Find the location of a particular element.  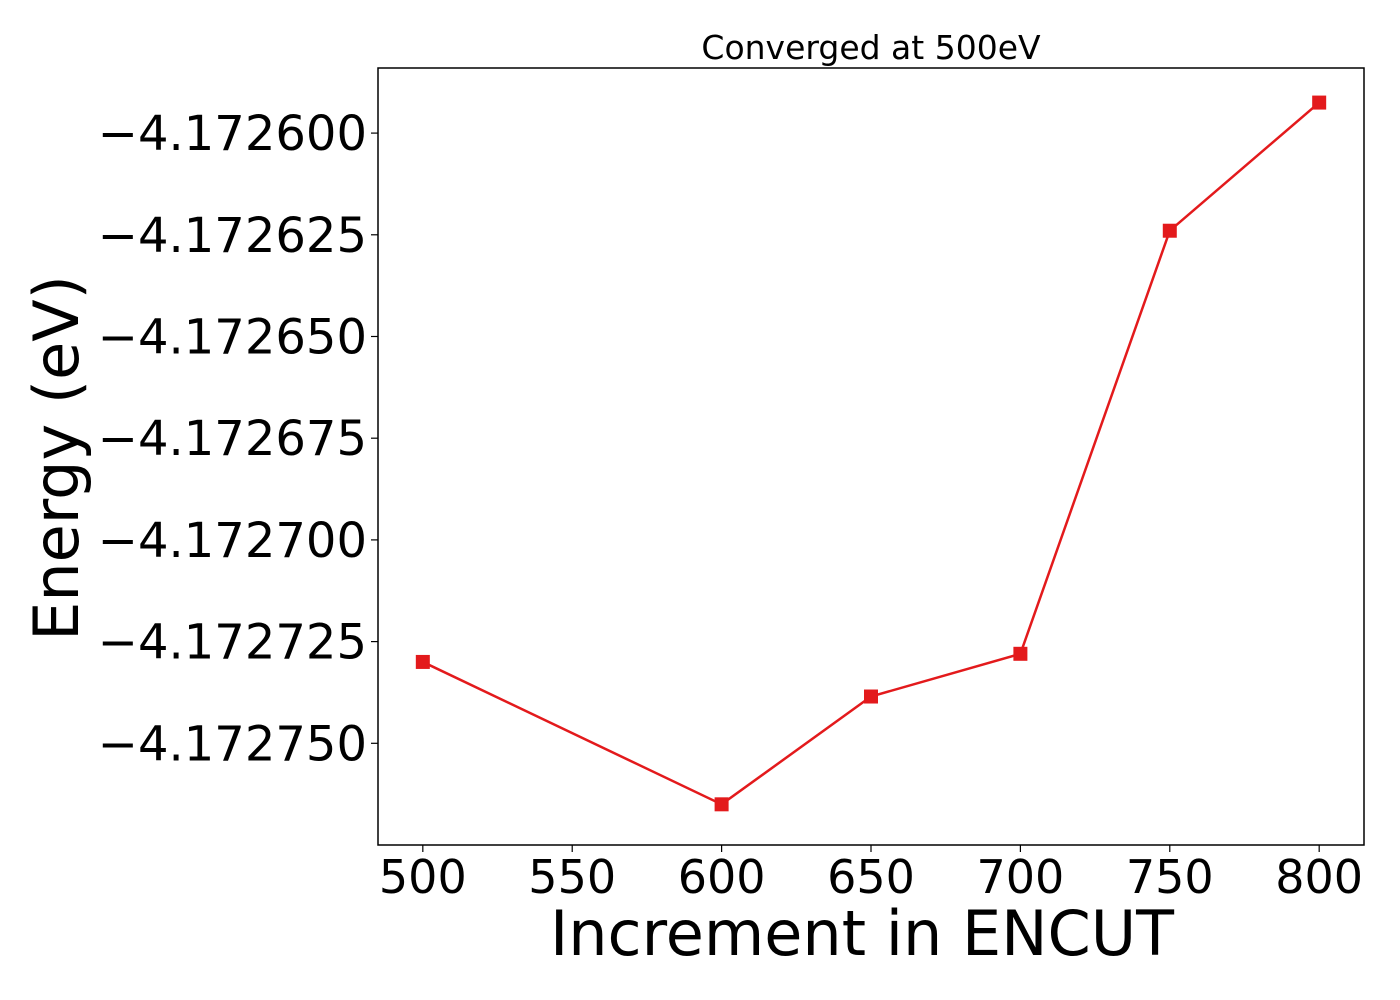

y-tick-label: −4.172625 is located at coordinates (232, 236).